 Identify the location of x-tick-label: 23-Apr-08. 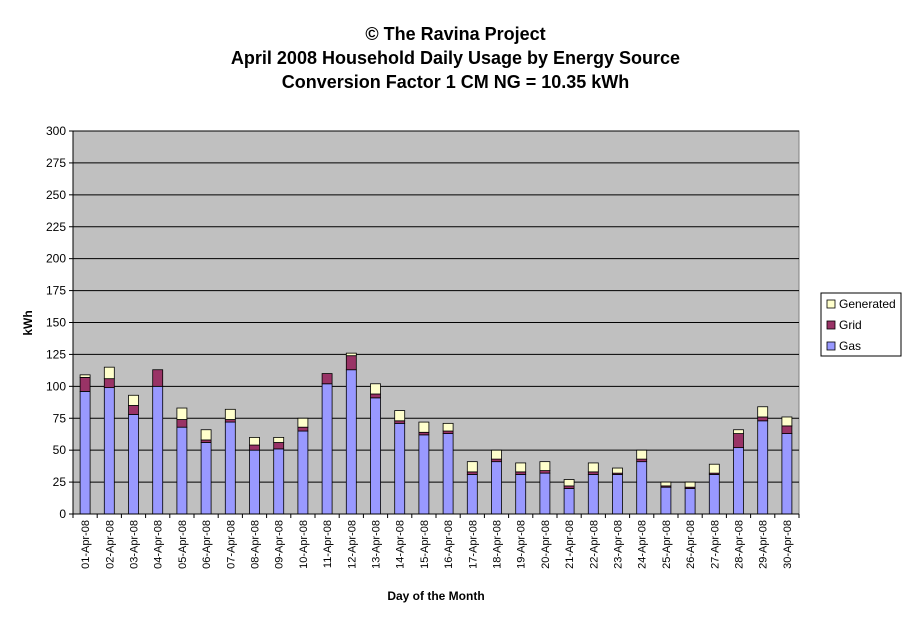
(619, 544).